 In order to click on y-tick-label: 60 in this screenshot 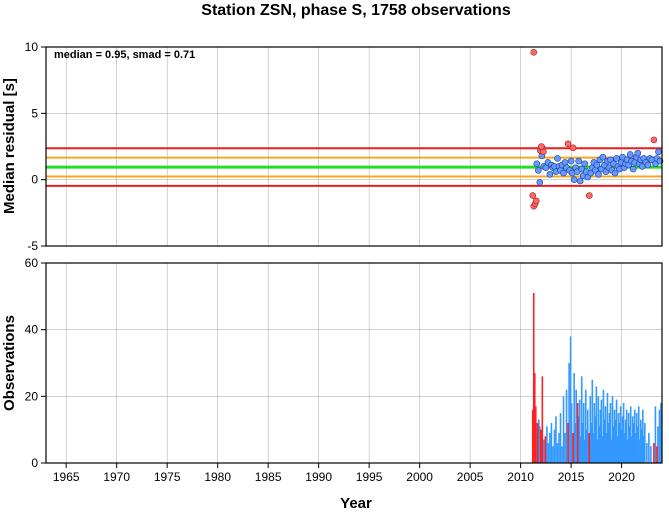, I will do `click(32, 263)`.